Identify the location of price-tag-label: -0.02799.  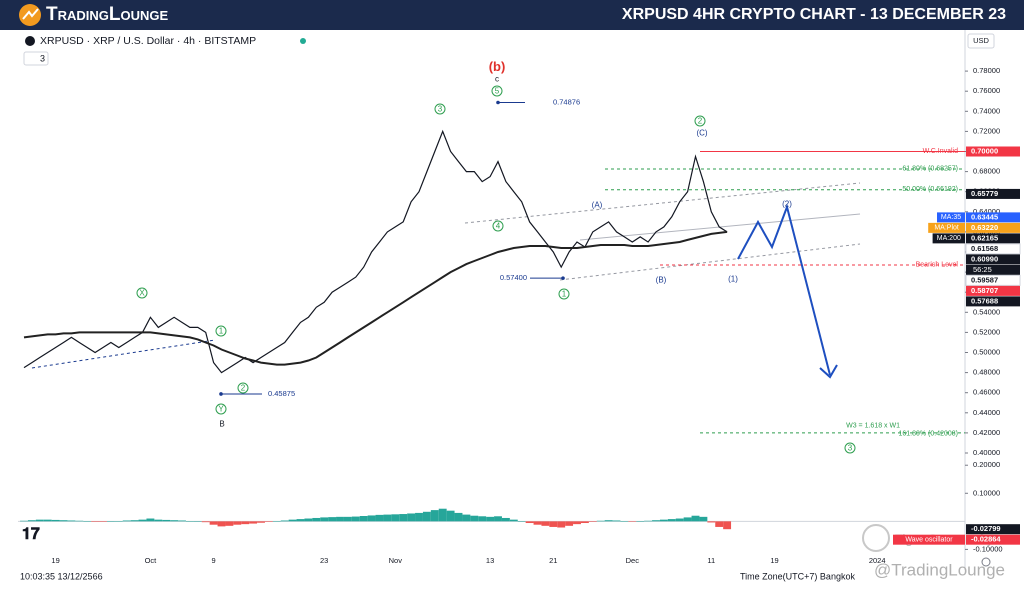
(986, 528).